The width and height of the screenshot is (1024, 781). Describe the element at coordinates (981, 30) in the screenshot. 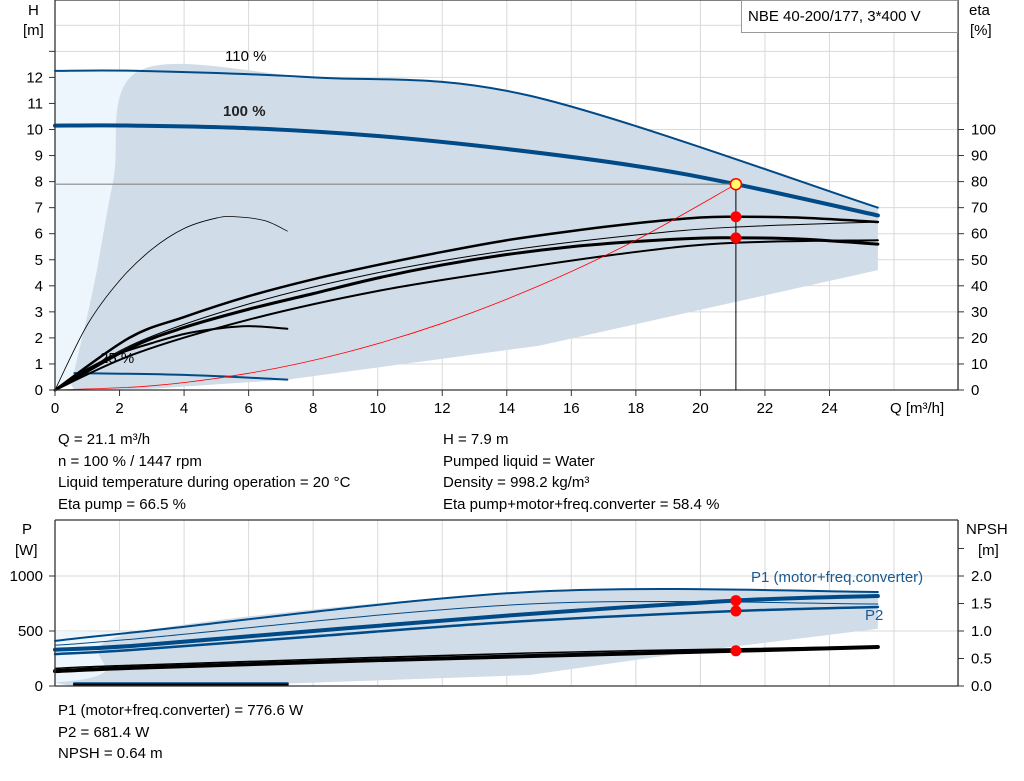

I see `y2-axis-unit-eta: [%]` at that location.